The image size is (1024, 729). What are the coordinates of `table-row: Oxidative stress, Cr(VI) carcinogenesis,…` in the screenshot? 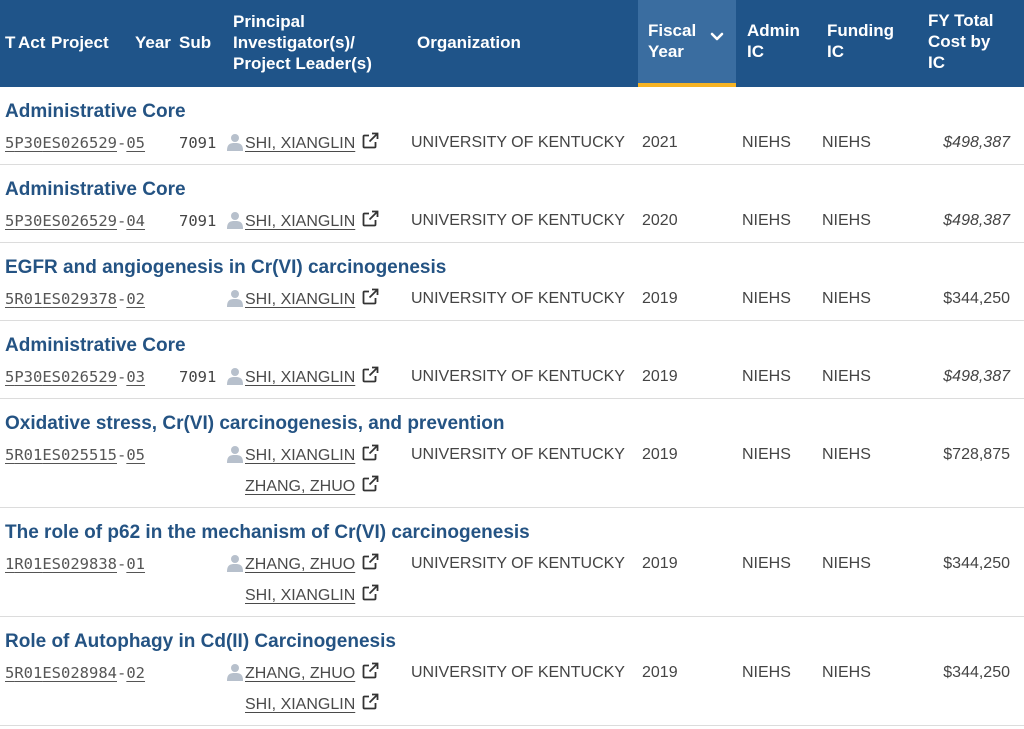 It's located at (512, 453).